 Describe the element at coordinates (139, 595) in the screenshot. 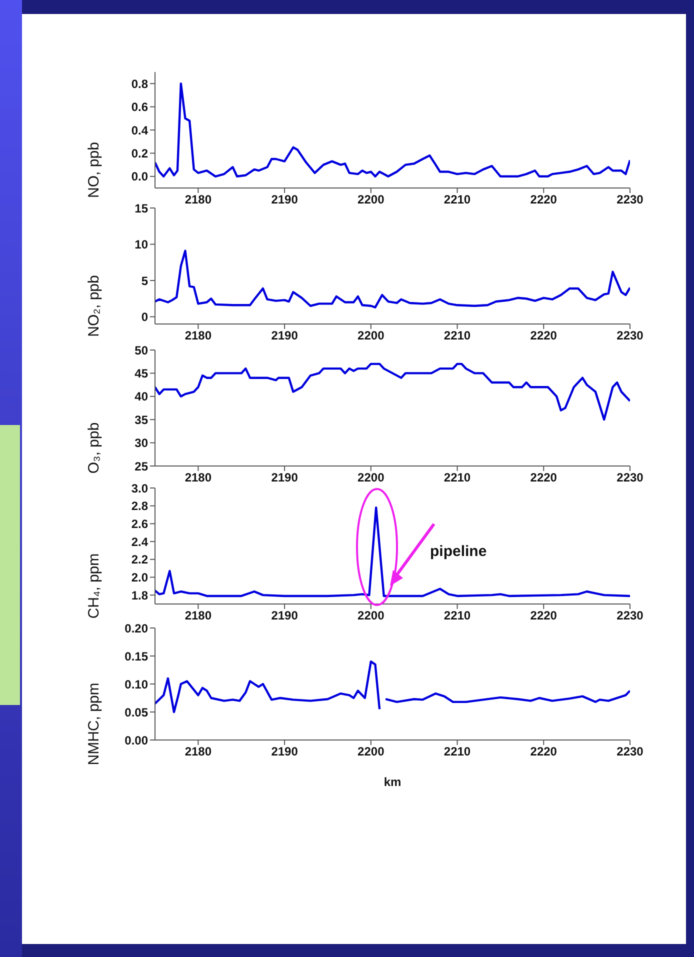

I see `y-tick-label: 1.8` at that location.